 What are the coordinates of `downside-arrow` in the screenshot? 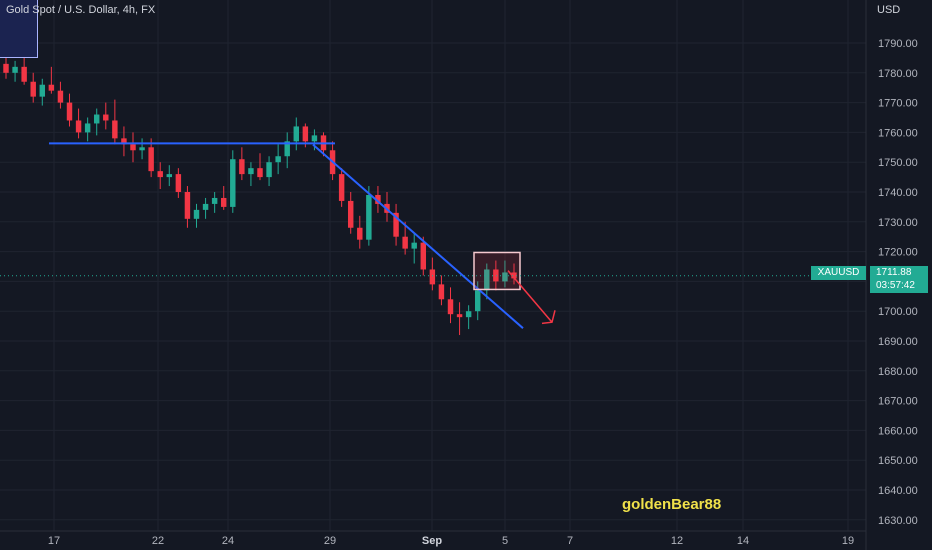 It's located at (530, 296).